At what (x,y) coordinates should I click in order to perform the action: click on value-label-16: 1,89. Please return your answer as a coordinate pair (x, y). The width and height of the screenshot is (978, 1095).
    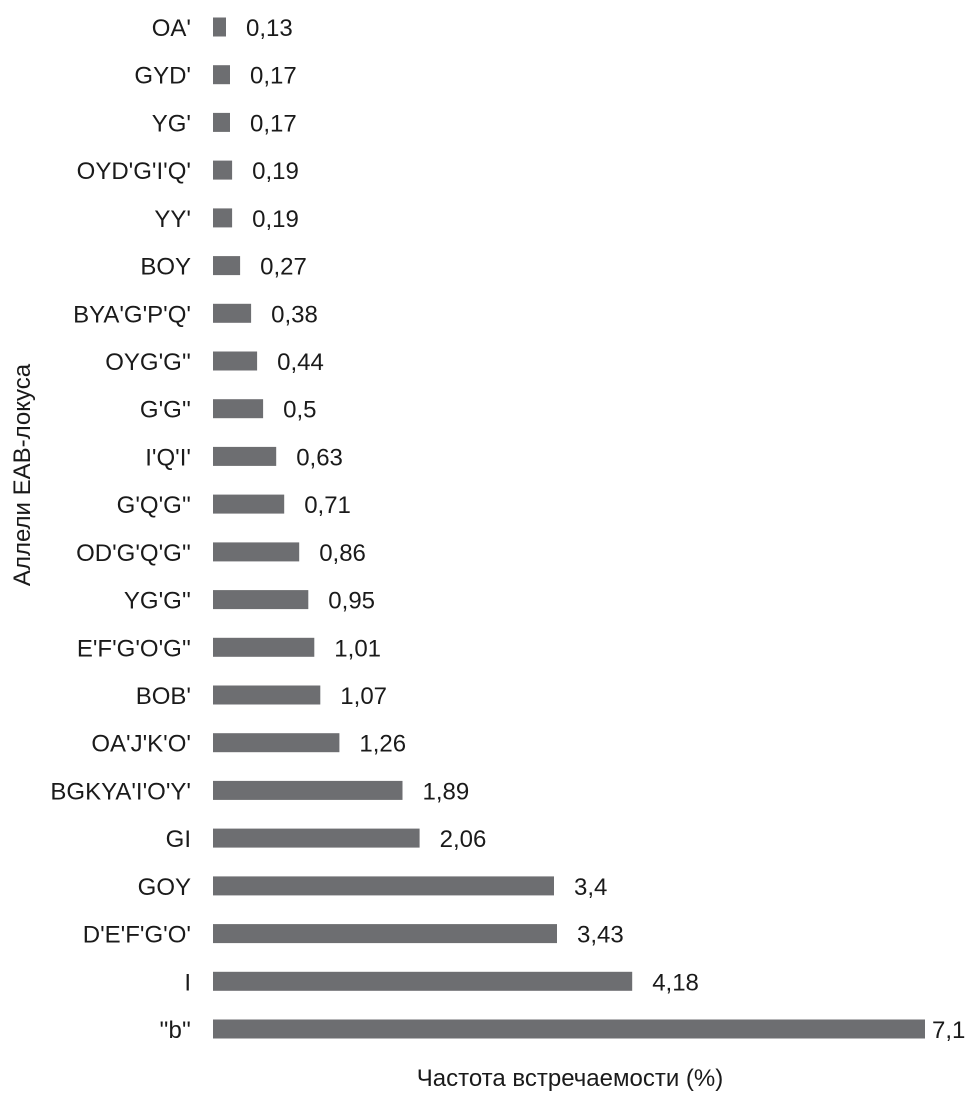
    Looking at the image, I should click on (446, 791).